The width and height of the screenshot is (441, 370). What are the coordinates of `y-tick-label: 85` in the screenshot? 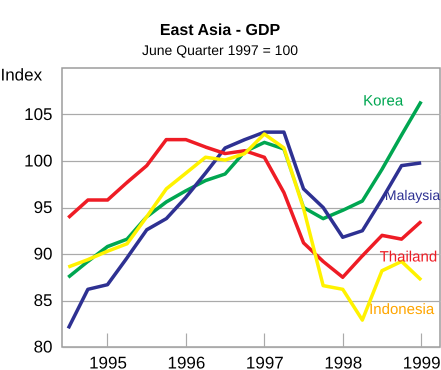 It's located at (43, 300).